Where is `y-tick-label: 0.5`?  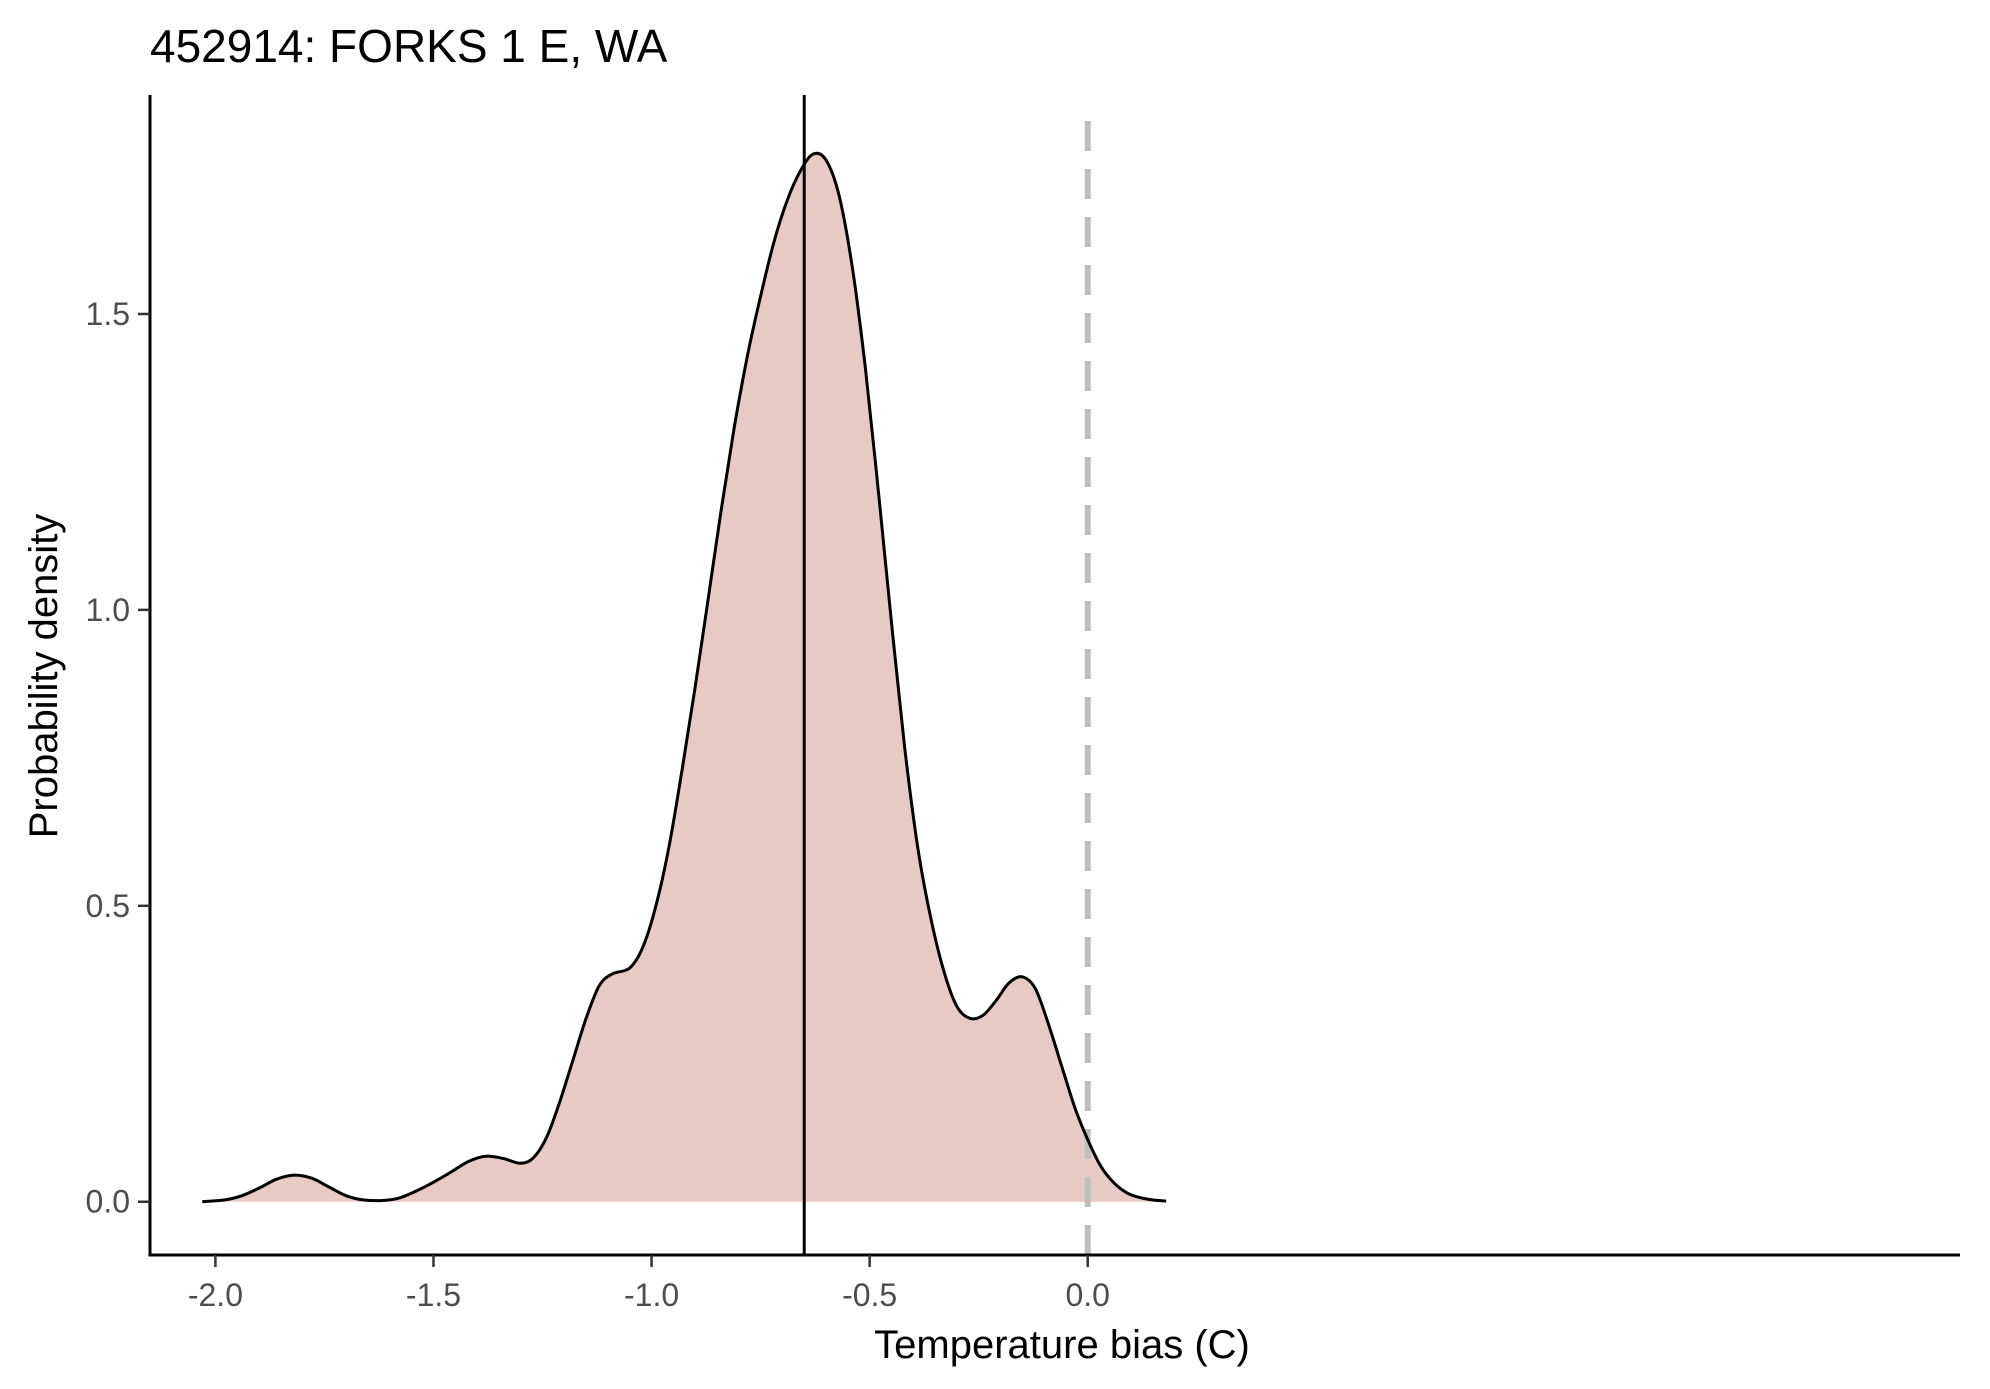
y-tick-label: 0.5 is located at coordinates (108, 906).